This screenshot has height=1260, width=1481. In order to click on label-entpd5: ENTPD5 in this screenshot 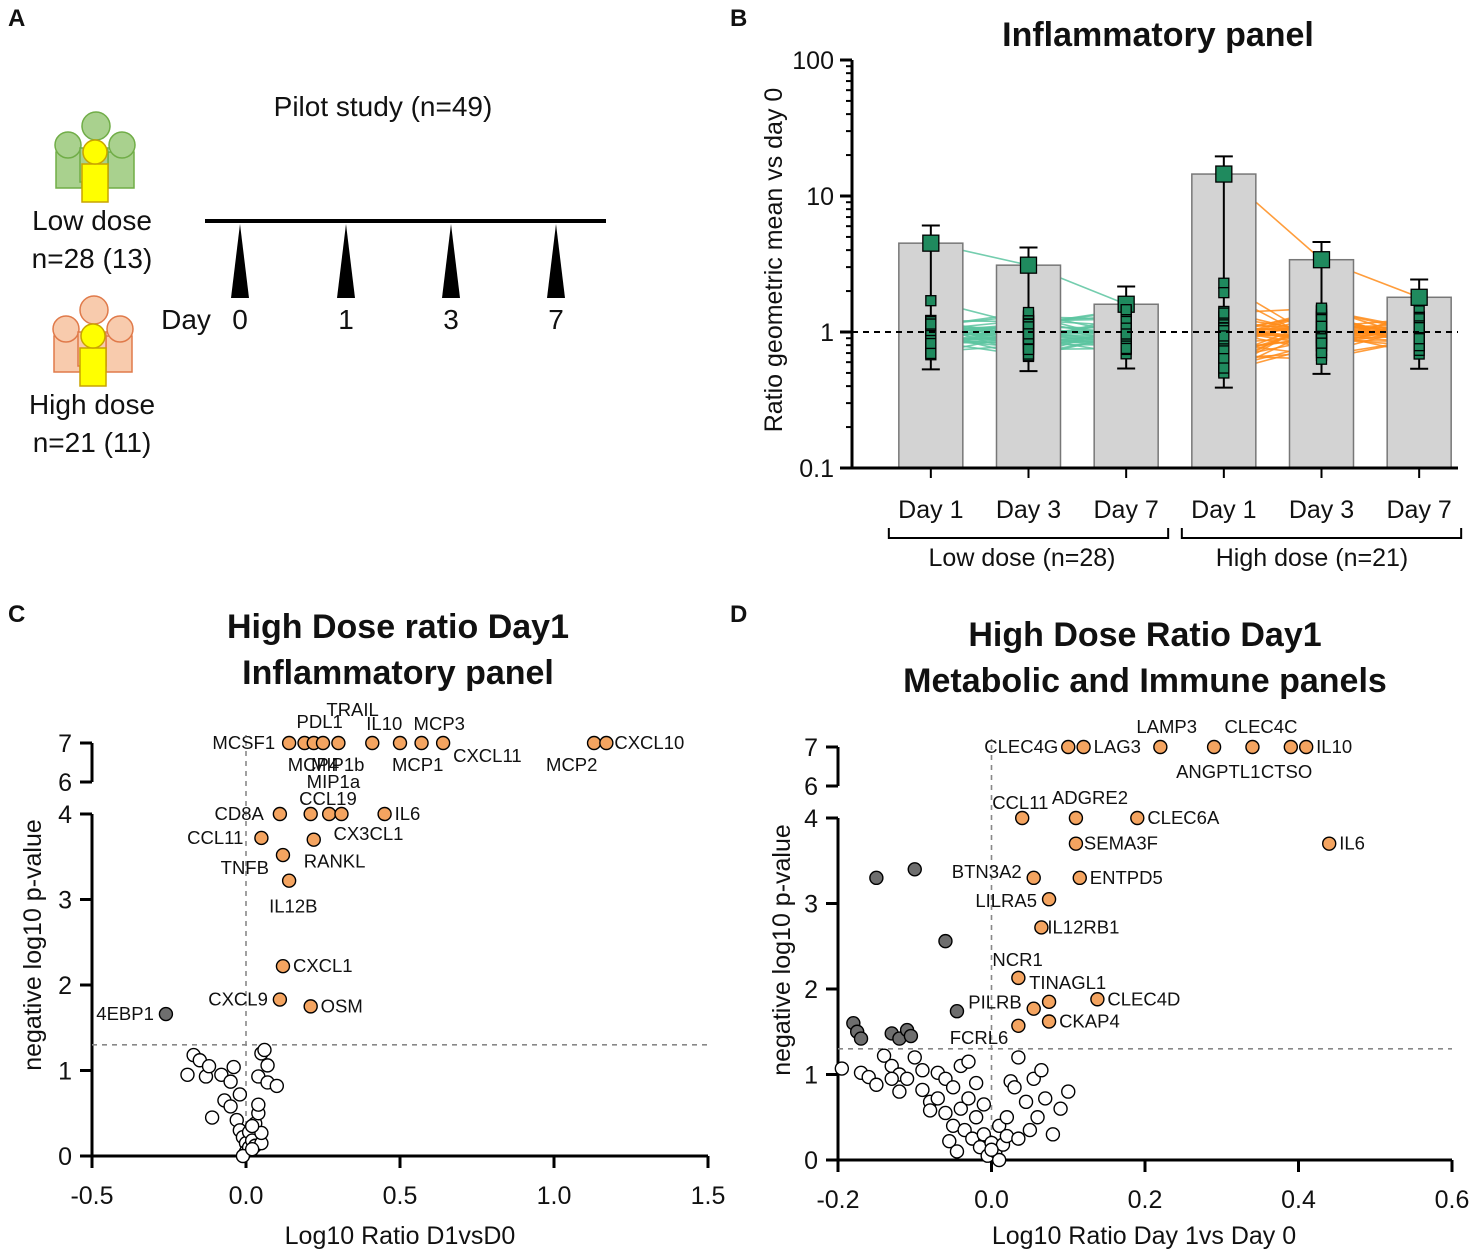, I will do `click(1126, 877)`.